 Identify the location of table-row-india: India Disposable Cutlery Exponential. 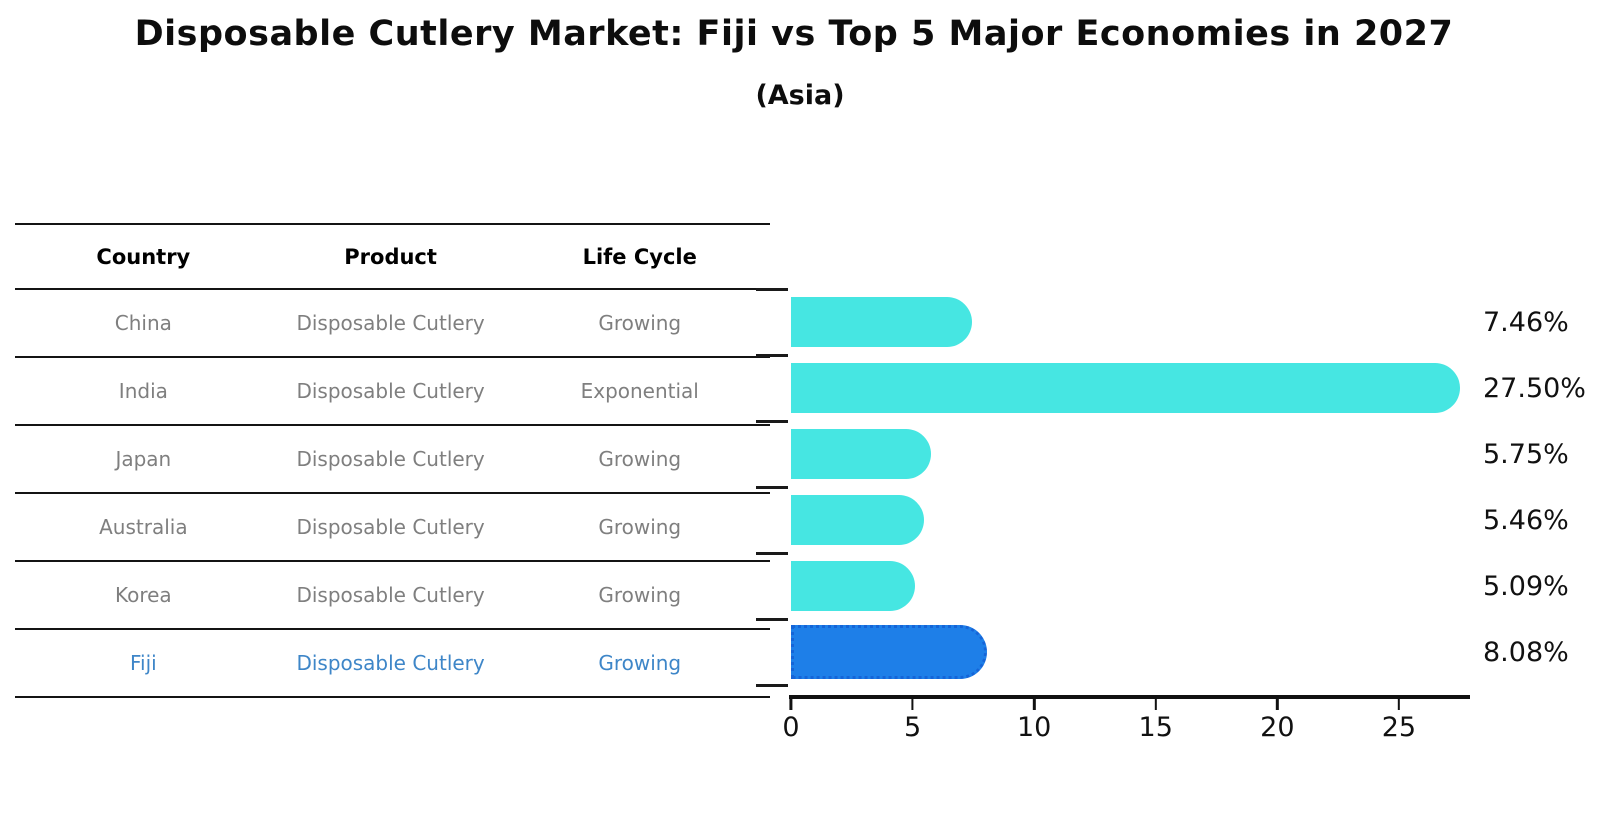
(392, 392).